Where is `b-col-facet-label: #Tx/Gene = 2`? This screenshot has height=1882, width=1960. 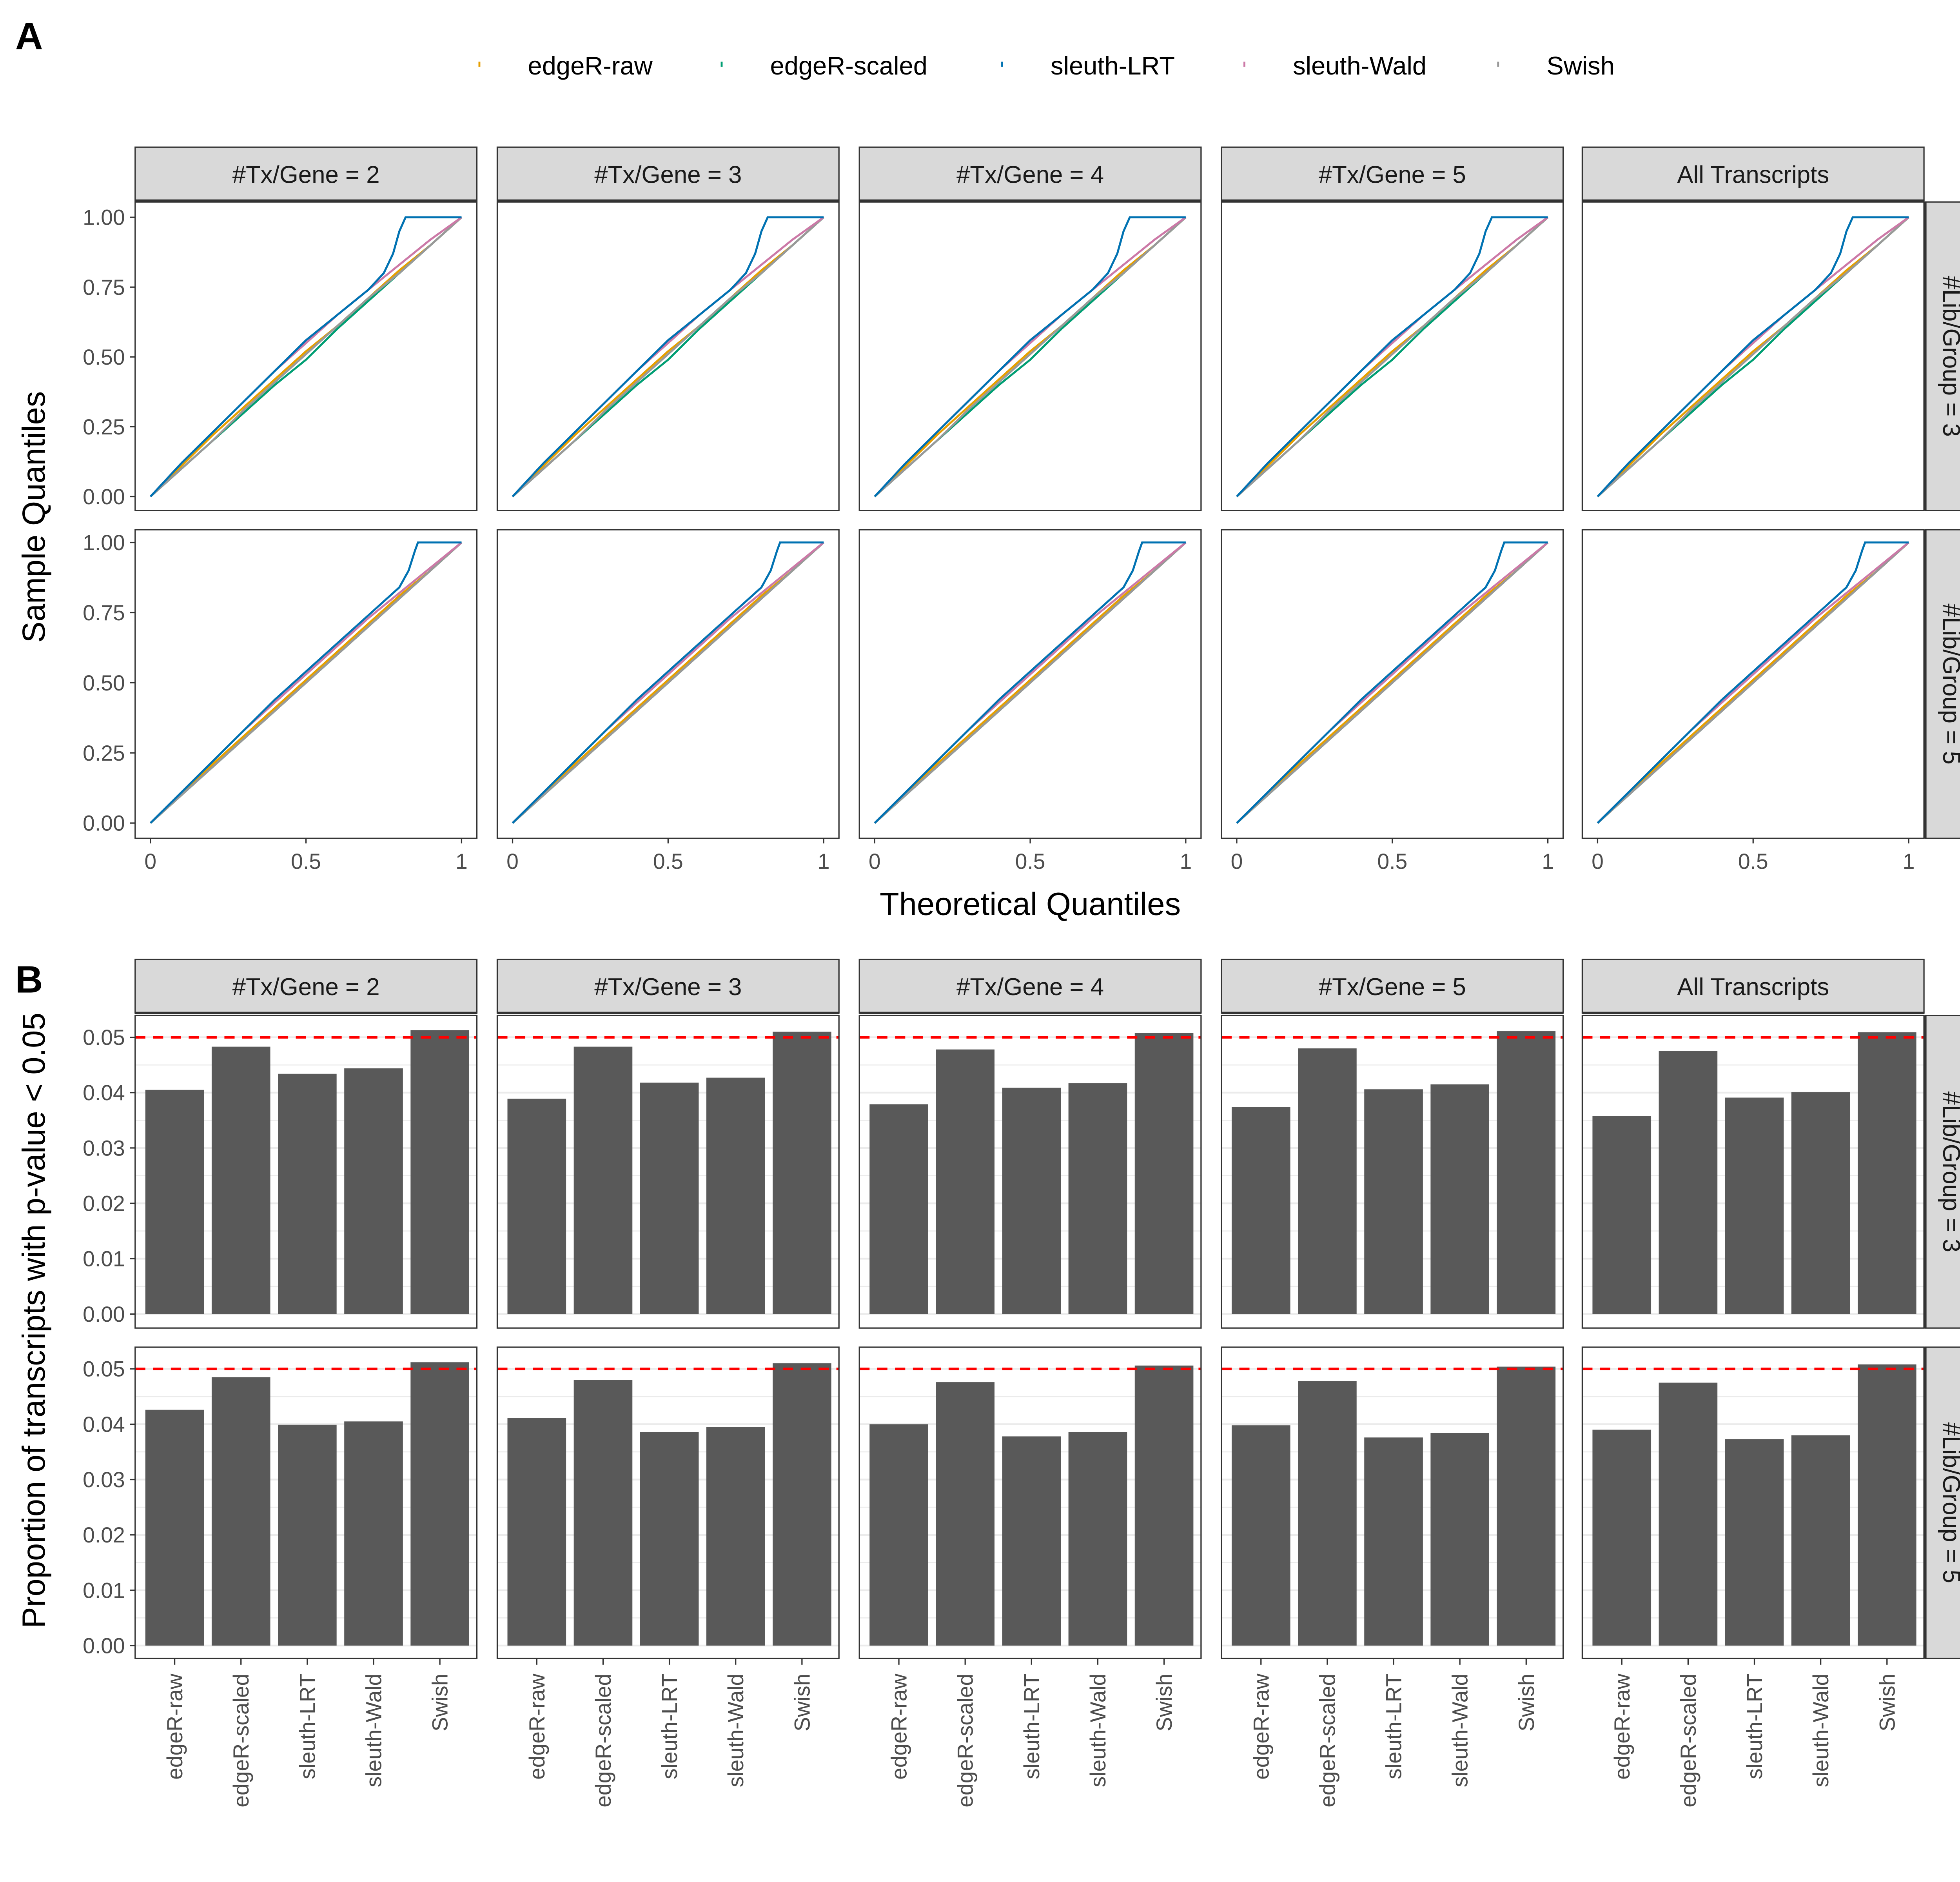
b-col-facet-label: #Tx/Gene = 2 is located at coordinates (306, 987).